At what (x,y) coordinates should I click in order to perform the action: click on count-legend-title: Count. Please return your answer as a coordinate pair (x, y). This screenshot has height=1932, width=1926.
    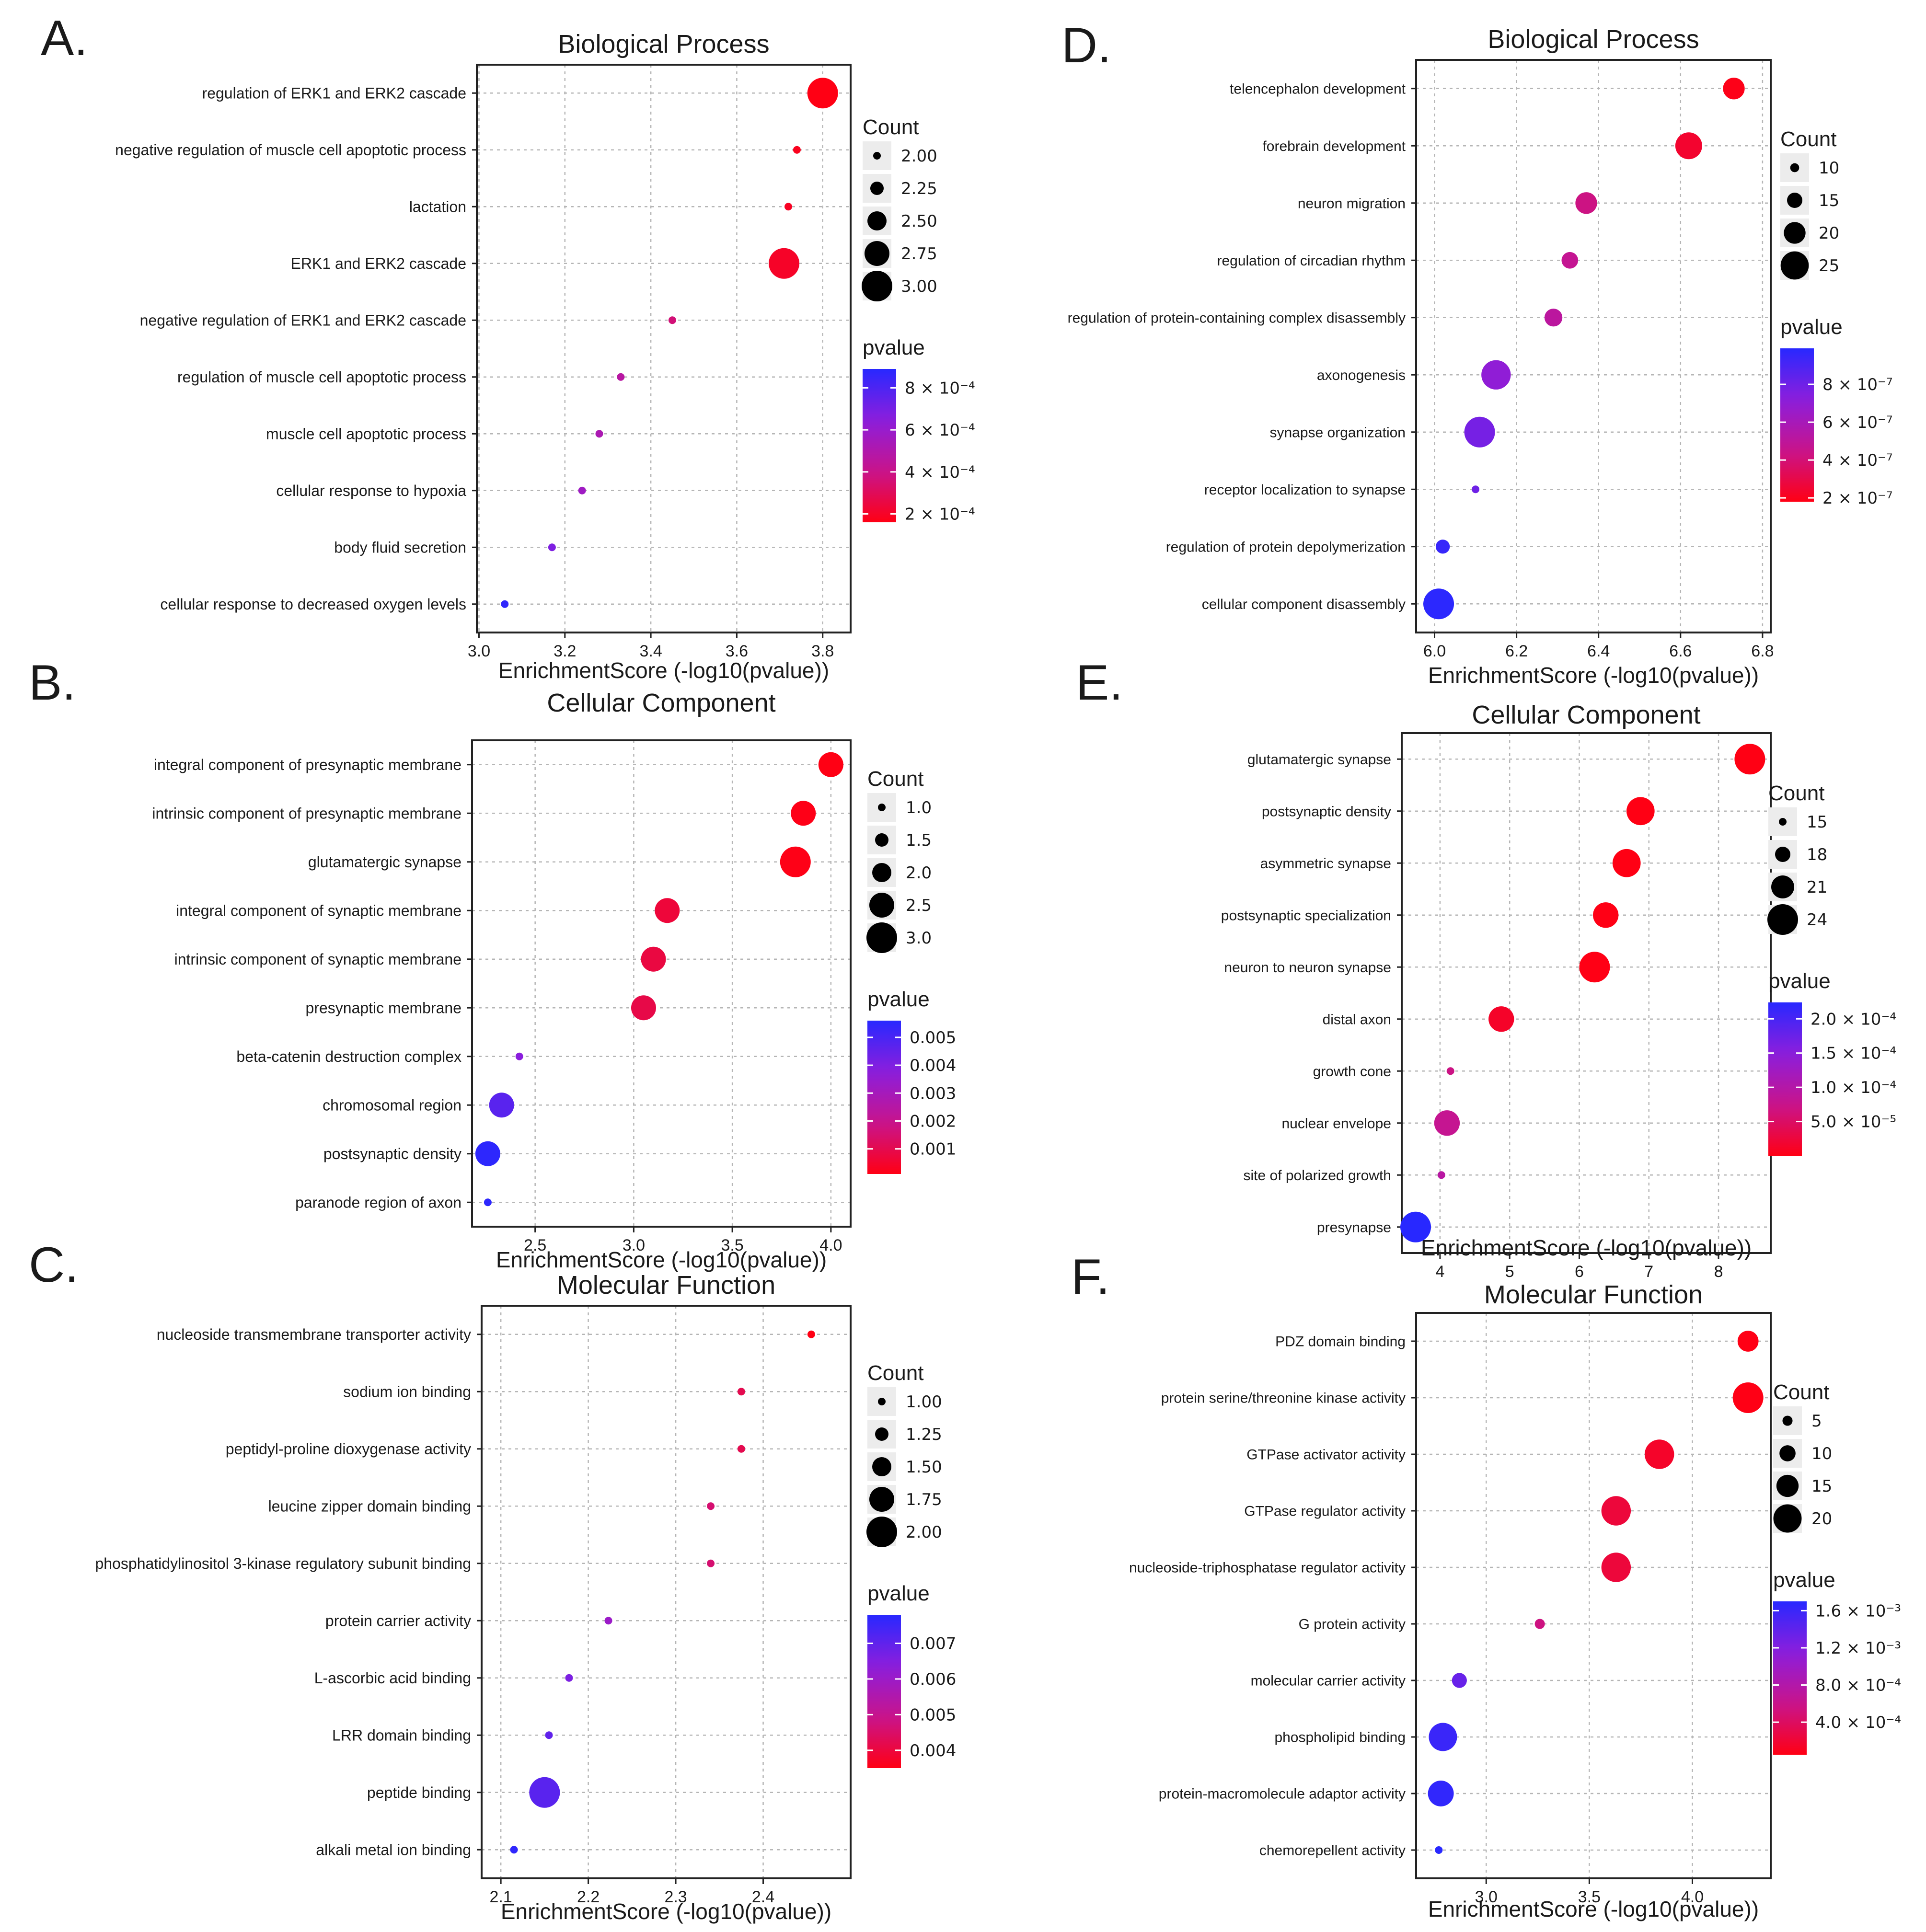
    Looking at the image, I should click on (1801, 1392).